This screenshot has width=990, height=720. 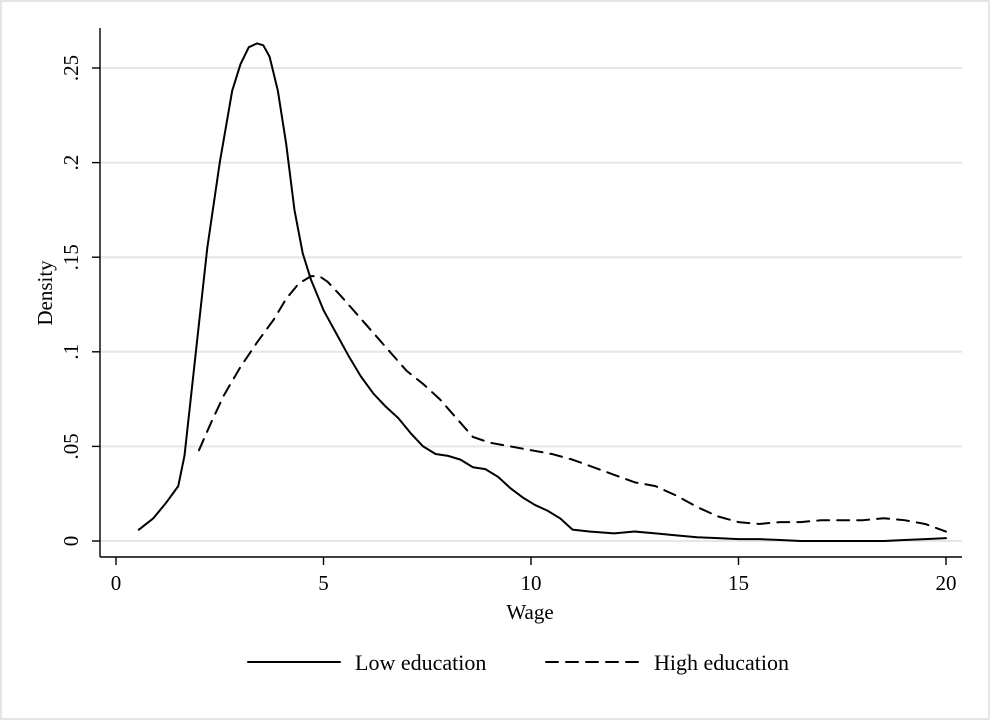 I want to click on x-axis-title: Wage, so click(x=529, y=612).